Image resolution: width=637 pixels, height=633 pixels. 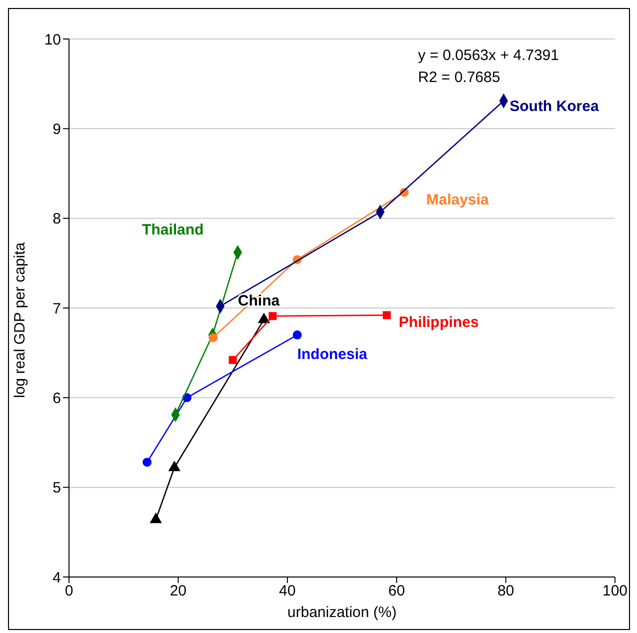 What do you see at coordinates (615, 591) in the screenshot?
I see `x-tick-label: 100` at bounding box center [615, 591].